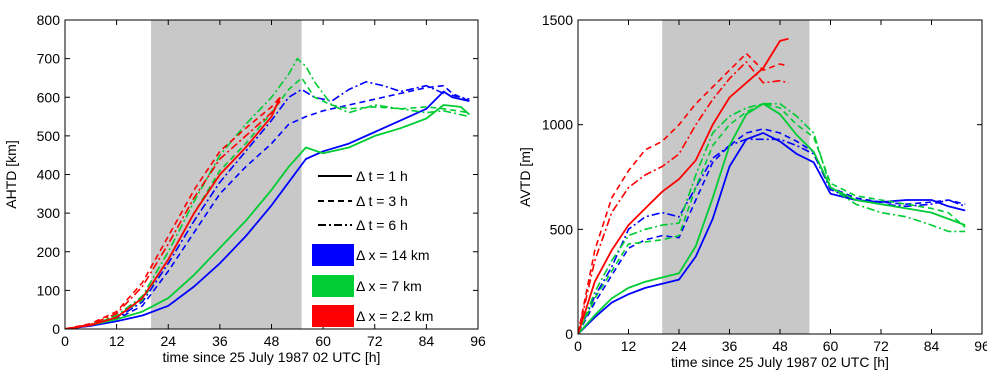 The image size is (987, 372). I want to click on y-tick-label: 800, so click(49, 20).